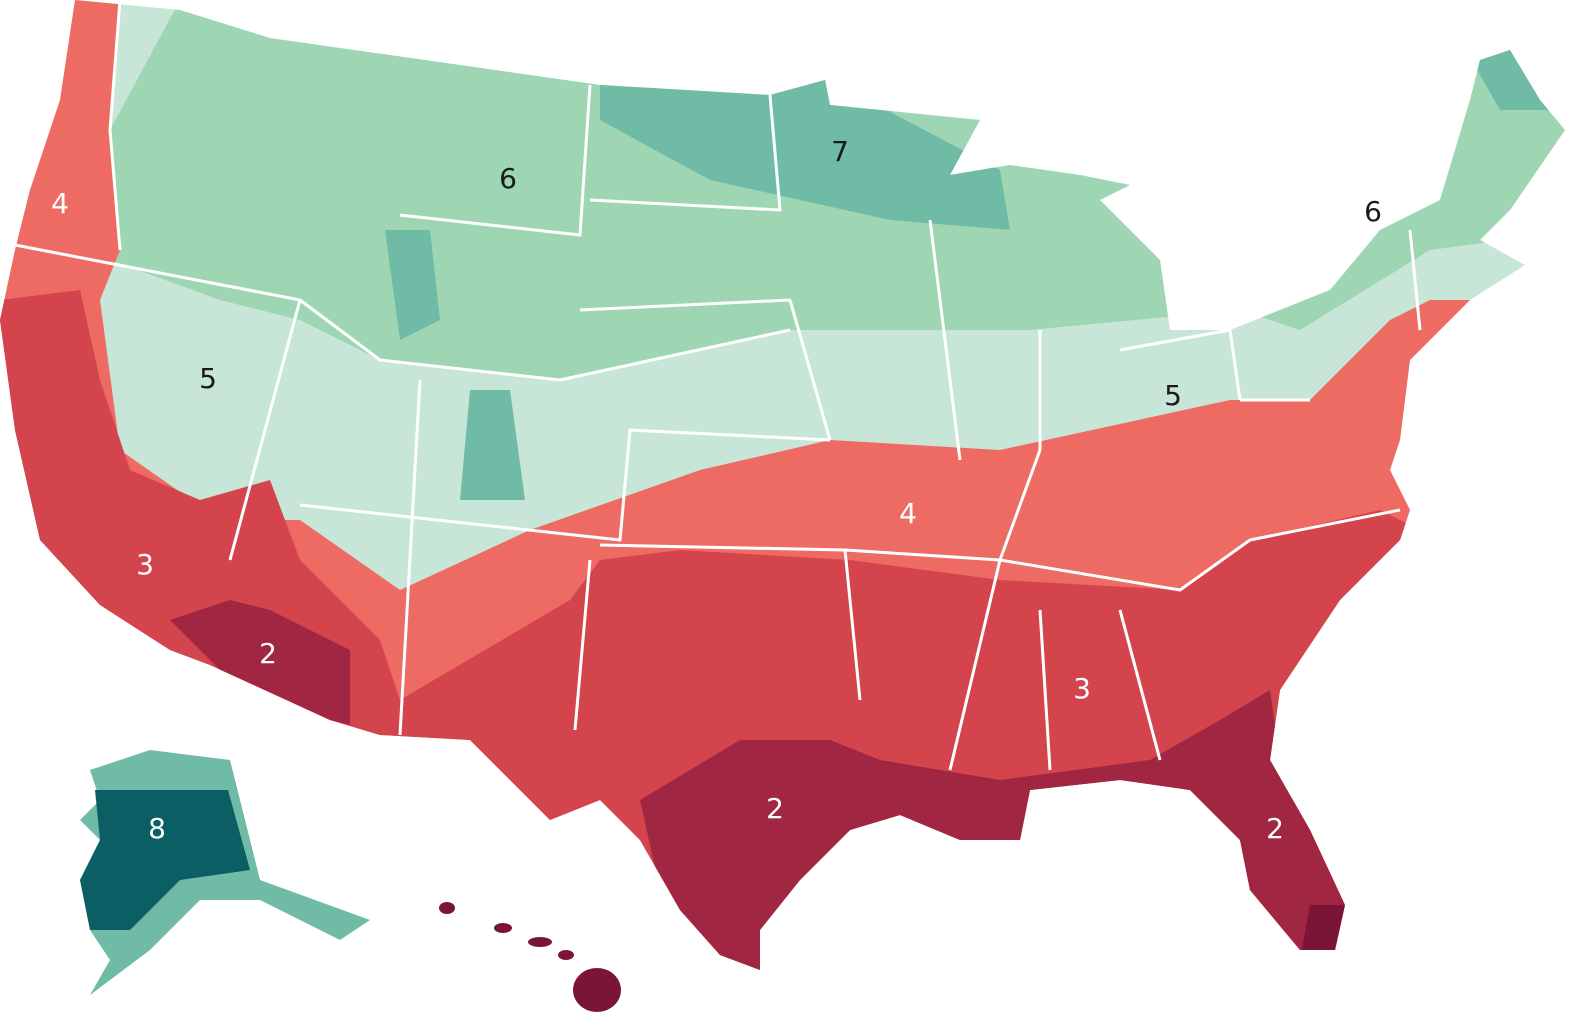  I want to click on alaska, so click(225, 872).